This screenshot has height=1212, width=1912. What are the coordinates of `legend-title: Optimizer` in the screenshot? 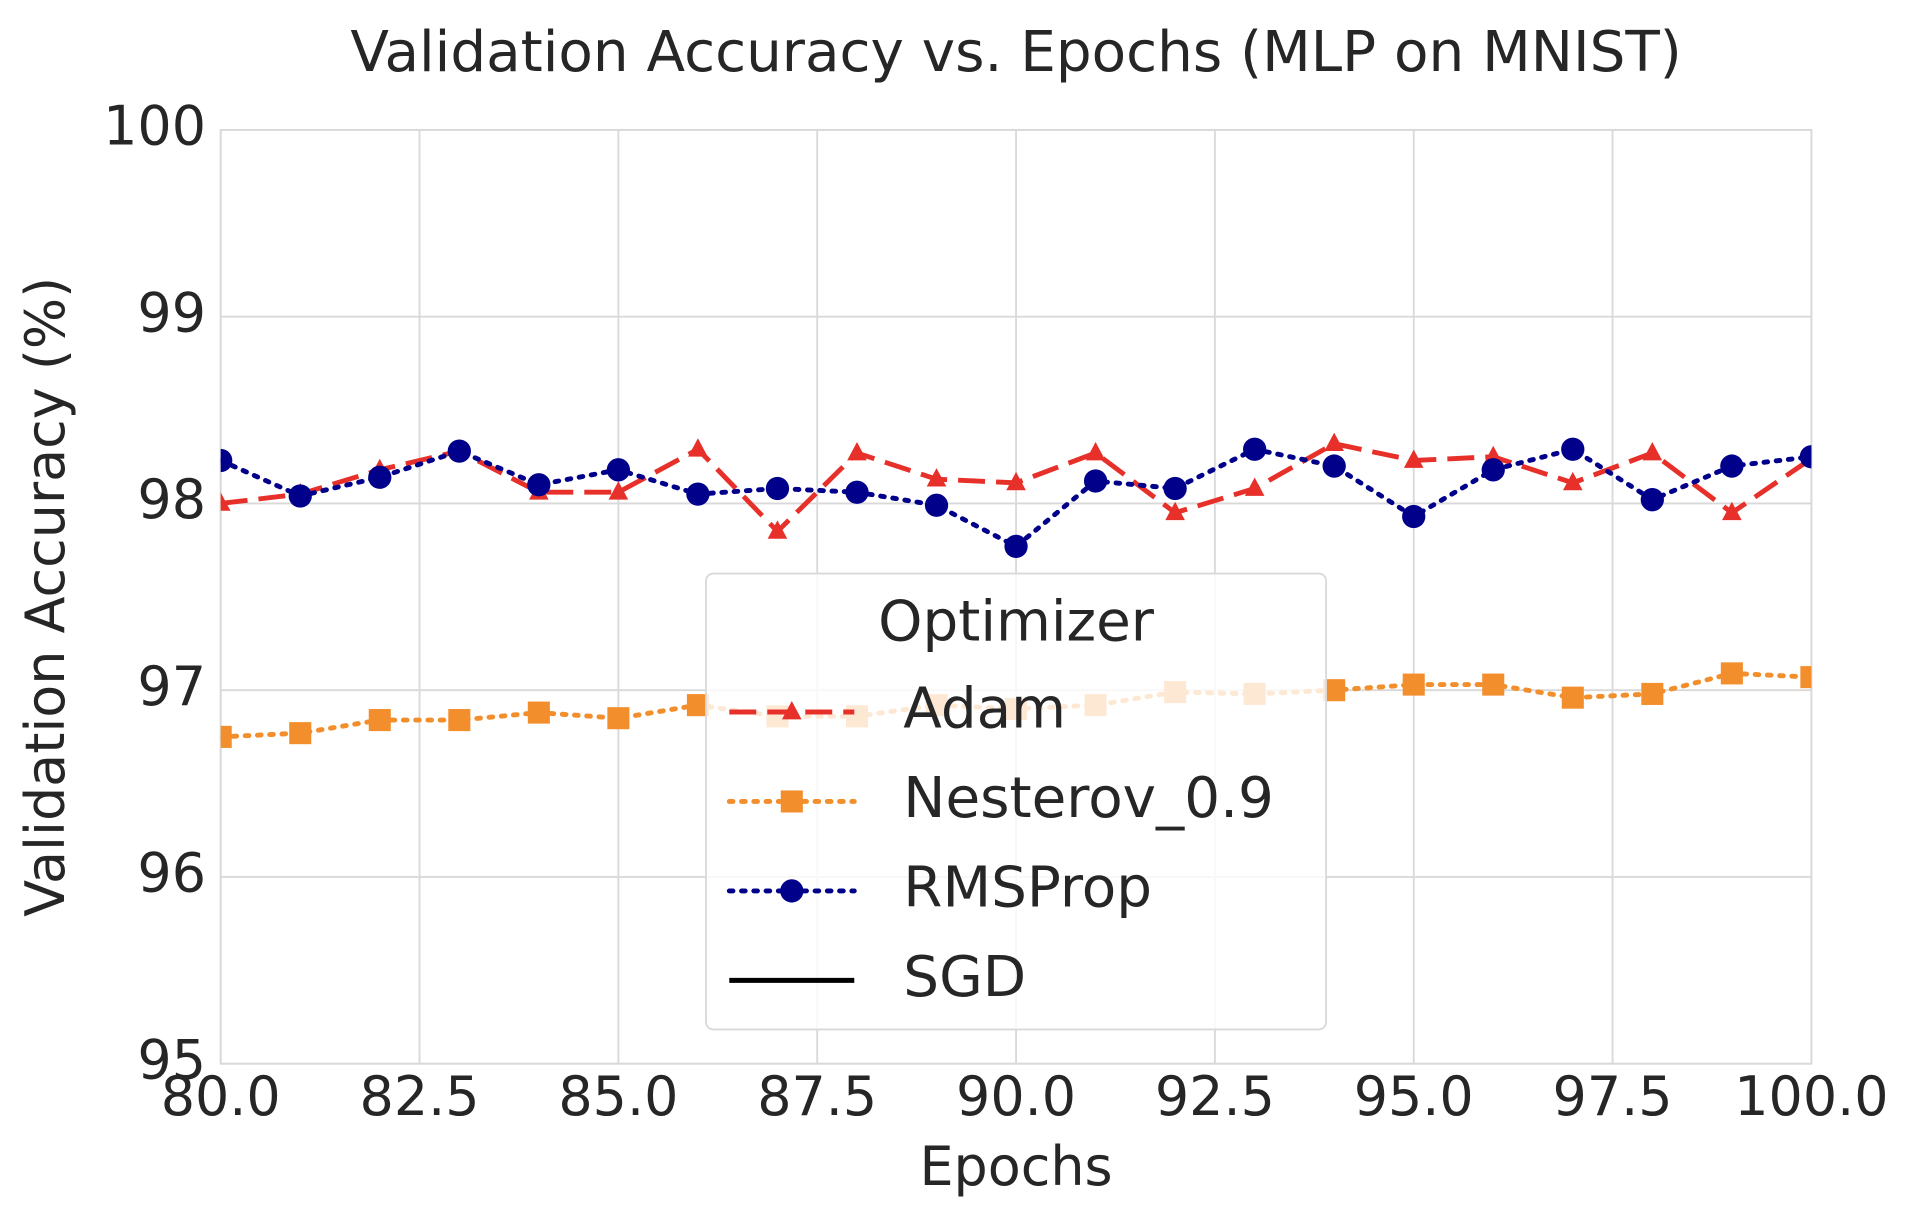 It's located at (1016, 622).